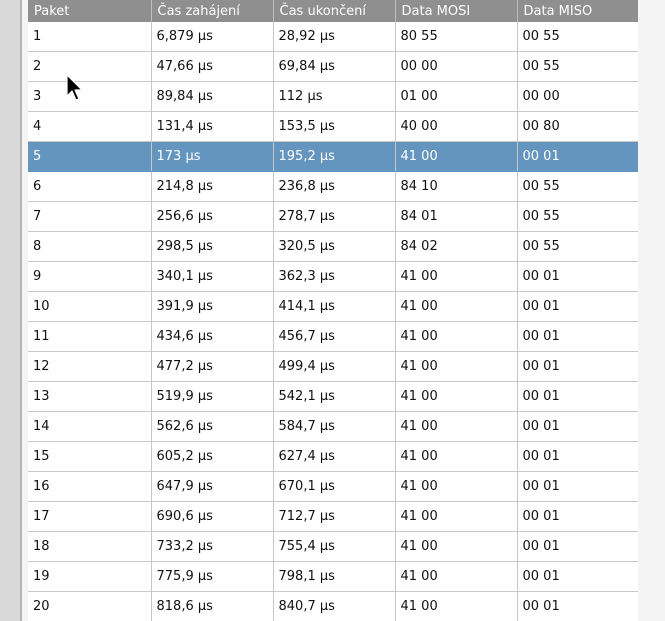 Image resolution: width=665 pixels, height=621 pixels. What do you see at coordinates (577, 11) in the screenshot?
I see `column-header-data-miso: Data MISO` at bounding box center [577, 11].